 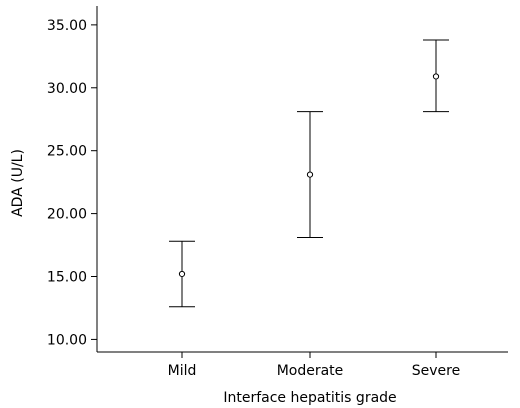 I want to click on x-tick-label: Mild, so click(x=182, y=371).